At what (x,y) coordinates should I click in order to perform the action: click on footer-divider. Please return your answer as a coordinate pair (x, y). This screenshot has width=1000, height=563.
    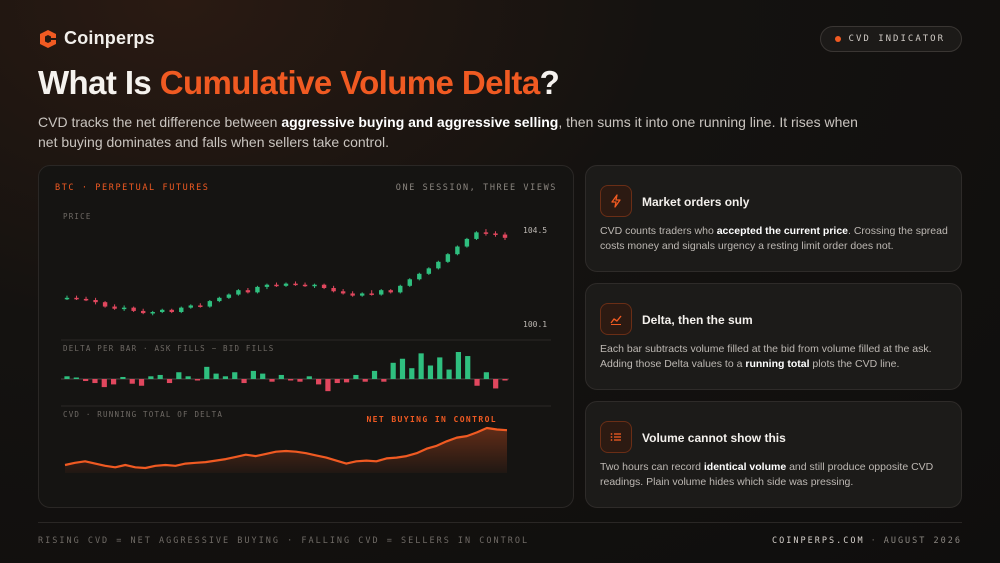
    Looking at the image, I should click on (500, 522).